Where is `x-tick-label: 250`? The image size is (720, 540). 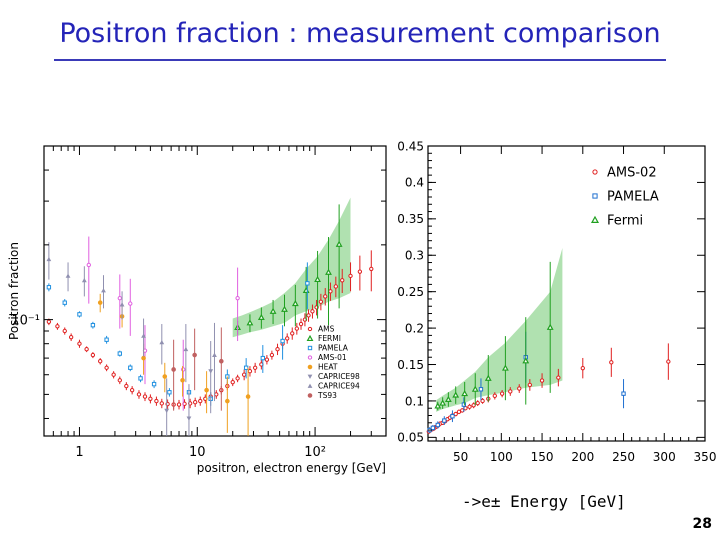
x-tick-label: 250 is located at coordinates (623, 457).